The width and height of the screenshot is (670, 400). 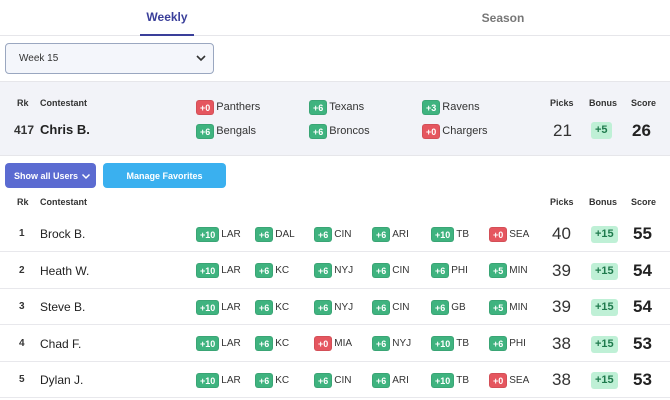 What do you see at coordinates (238, 107) in the screenshot?
I see `pick-team: Panthers` at bounding box center [238, 107].